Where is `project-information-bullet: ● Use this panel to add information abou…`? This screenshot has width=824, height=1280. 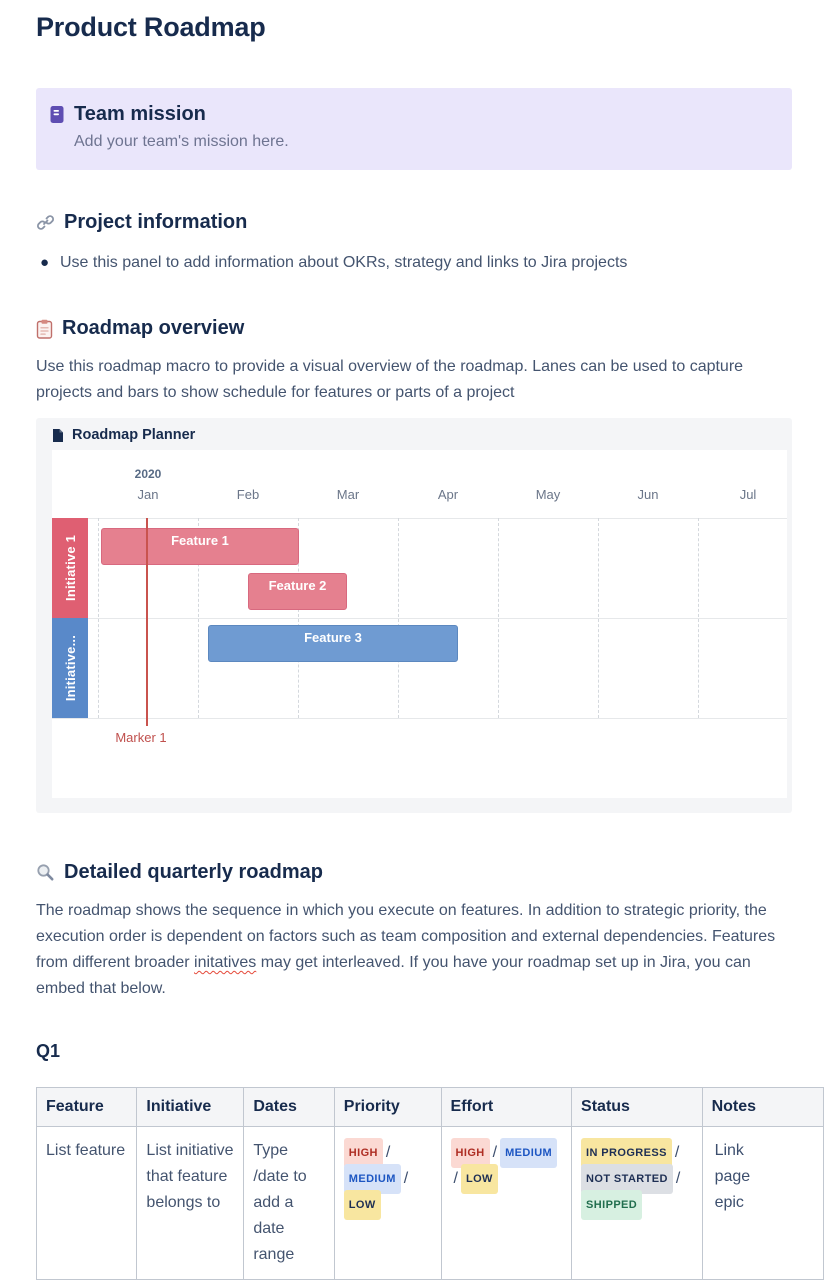 project-information-bullet: ● Use this panel to add information abou… is located at coordinates (412, 263).